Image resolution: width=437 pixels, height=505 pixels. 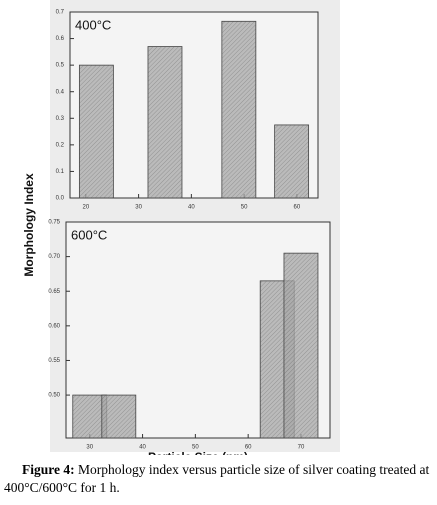 What do you see at coordinates (54, 326) in the screenshot?
I see `y-tick-label: 0.60` at bounding box center [54, 326].